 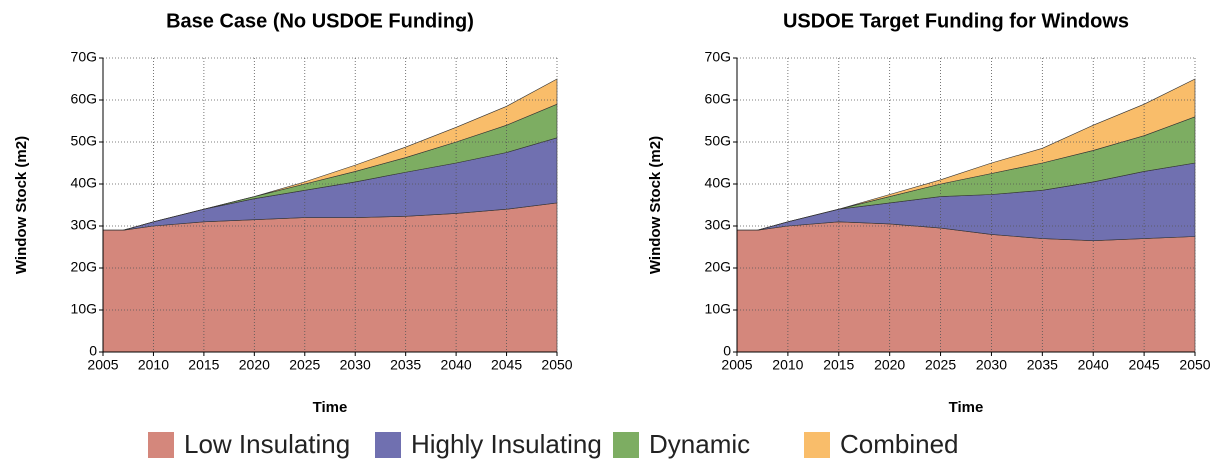 I want to click on legend-label: Highly Insulating, so click(x=506, y=444).